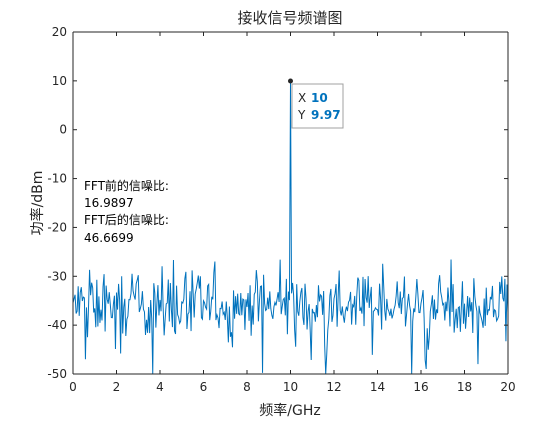 This screenshot has width=560, height=425. I want to click on x-tick-label: 4, so click(160, 387).